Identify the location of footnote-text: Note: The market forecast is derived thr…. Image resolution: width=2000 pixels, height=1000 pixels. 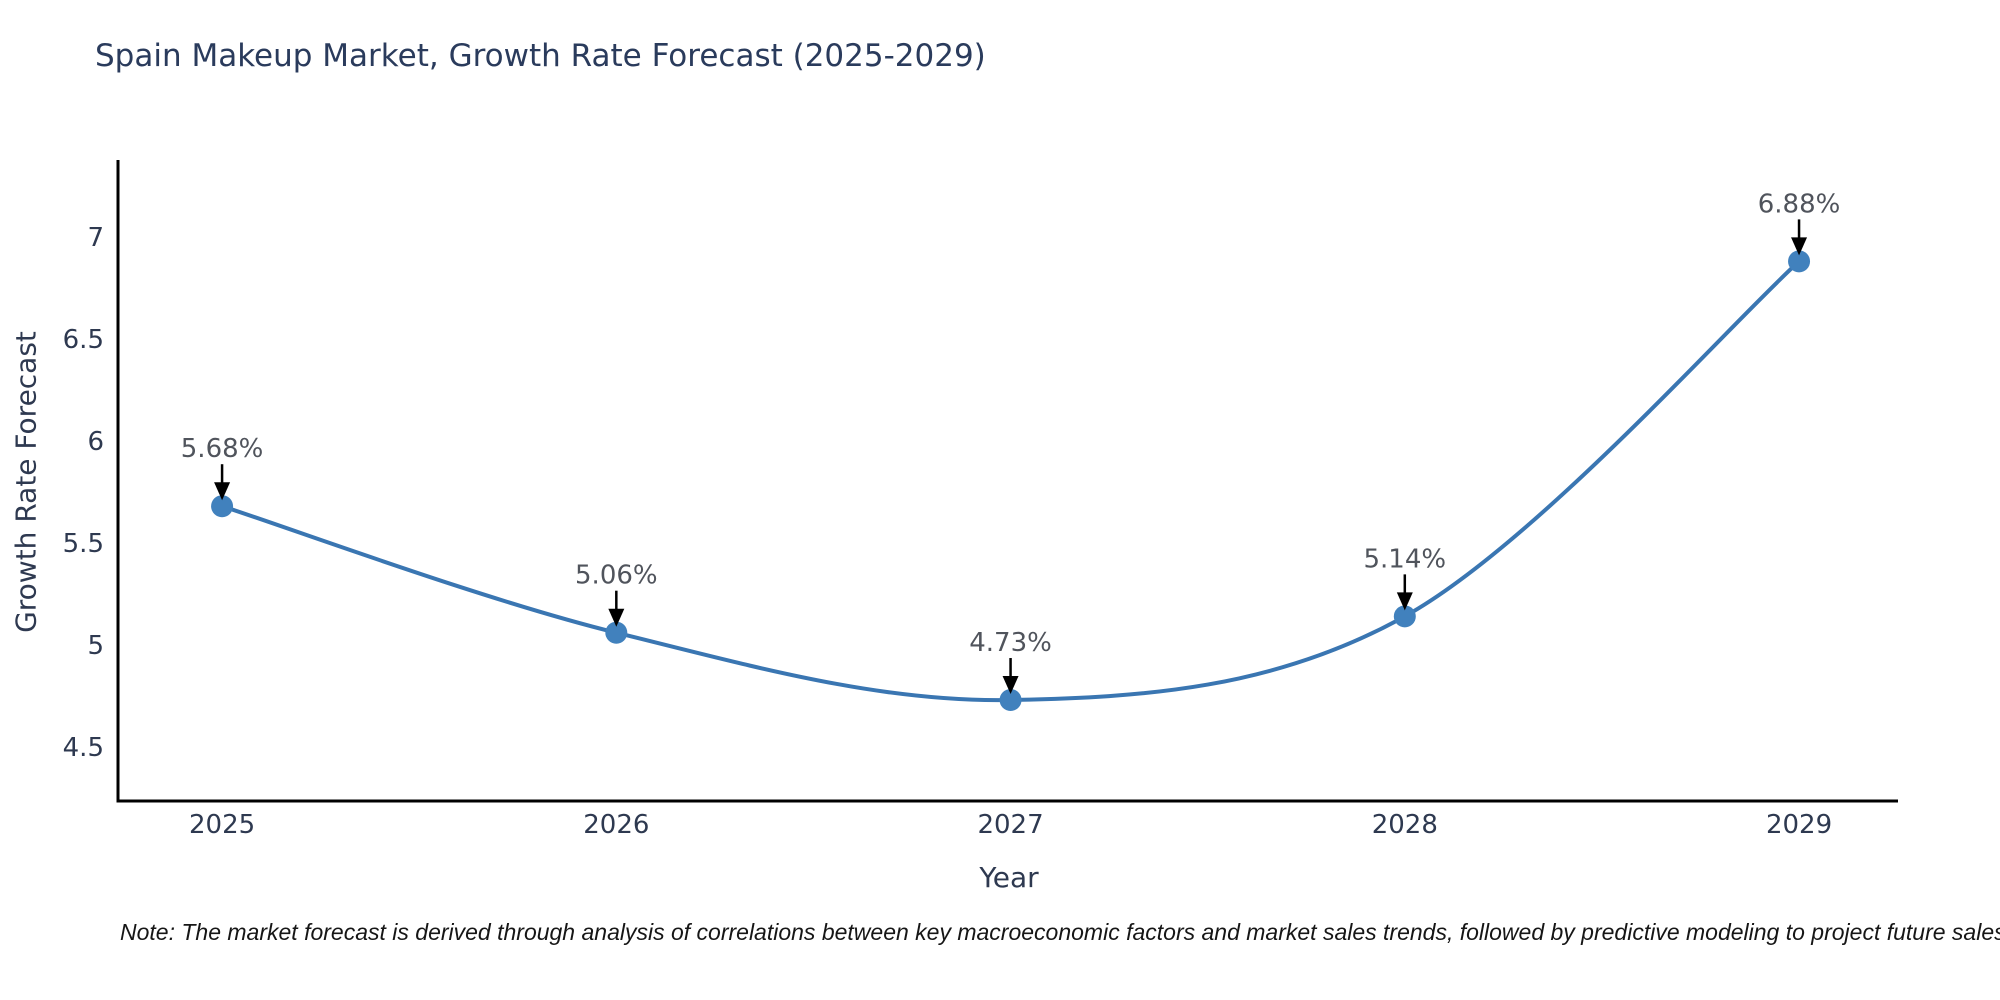
(1060, 932).